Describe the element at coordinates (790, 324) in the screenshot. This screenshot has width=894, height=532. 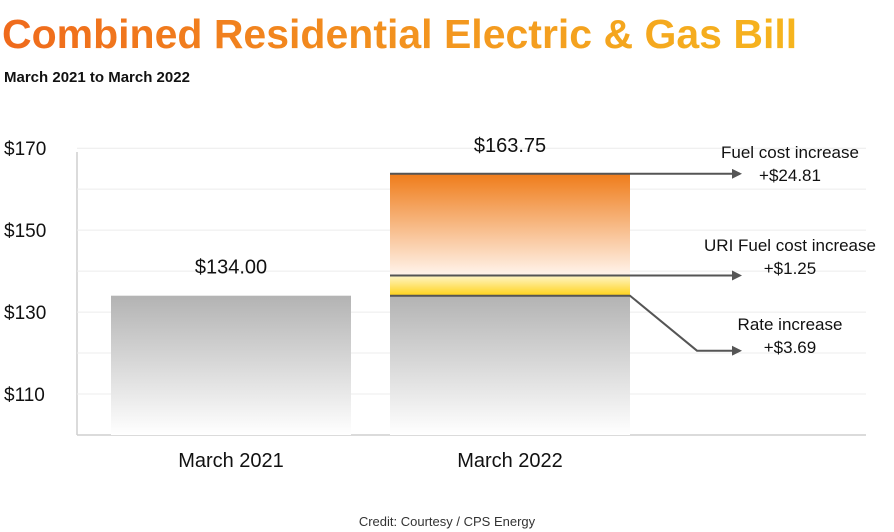
I see `rate-increase-label: Rate increase` at that location.